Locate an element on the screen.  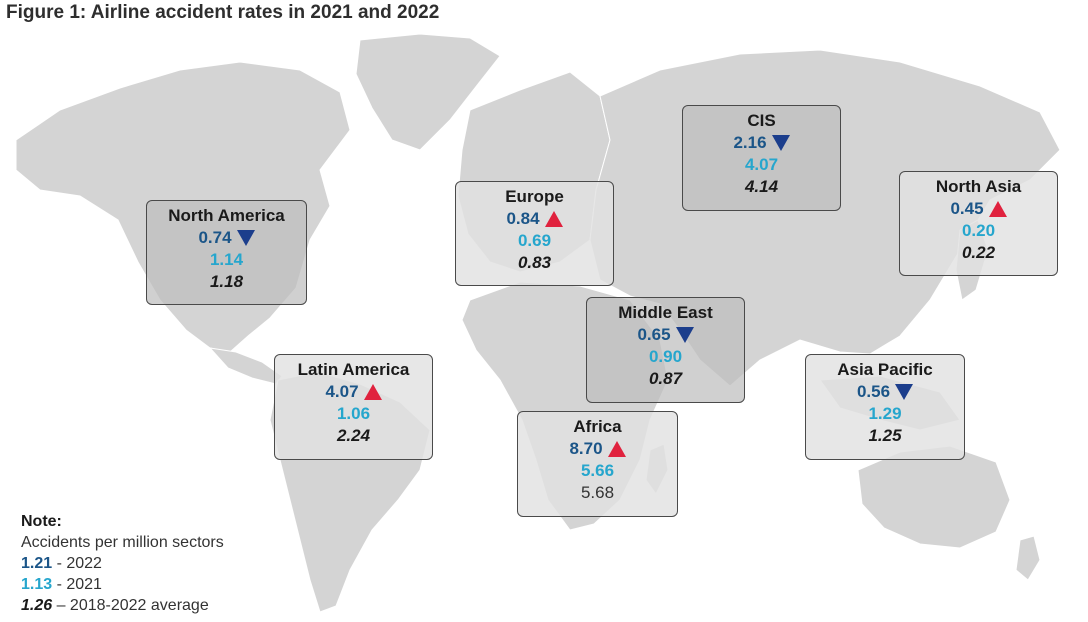
rate-2022: 0.65 is located at coordinates (665, 335).